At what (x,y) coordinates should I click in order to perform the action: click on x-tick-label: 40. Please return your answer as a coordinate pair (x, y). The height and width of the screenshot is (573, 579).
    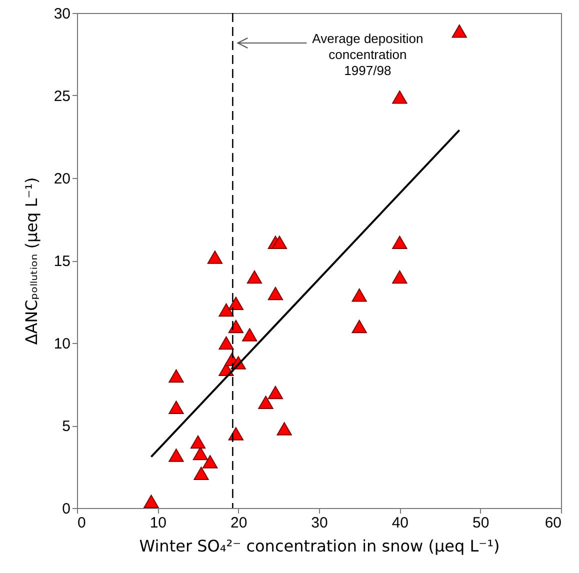
    Looking at the image, I should click on (400, 523).